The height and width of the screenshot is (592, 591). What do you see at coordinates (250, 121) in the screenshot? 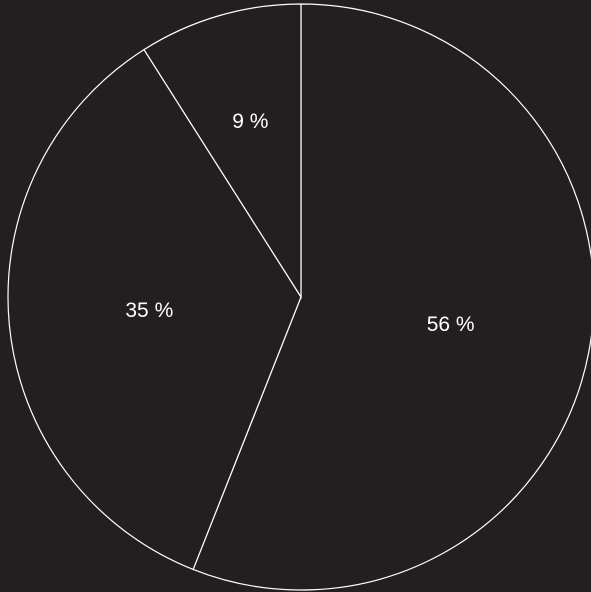
I see `pie-slice-label: 9 %` at bounding box center [250, 121].